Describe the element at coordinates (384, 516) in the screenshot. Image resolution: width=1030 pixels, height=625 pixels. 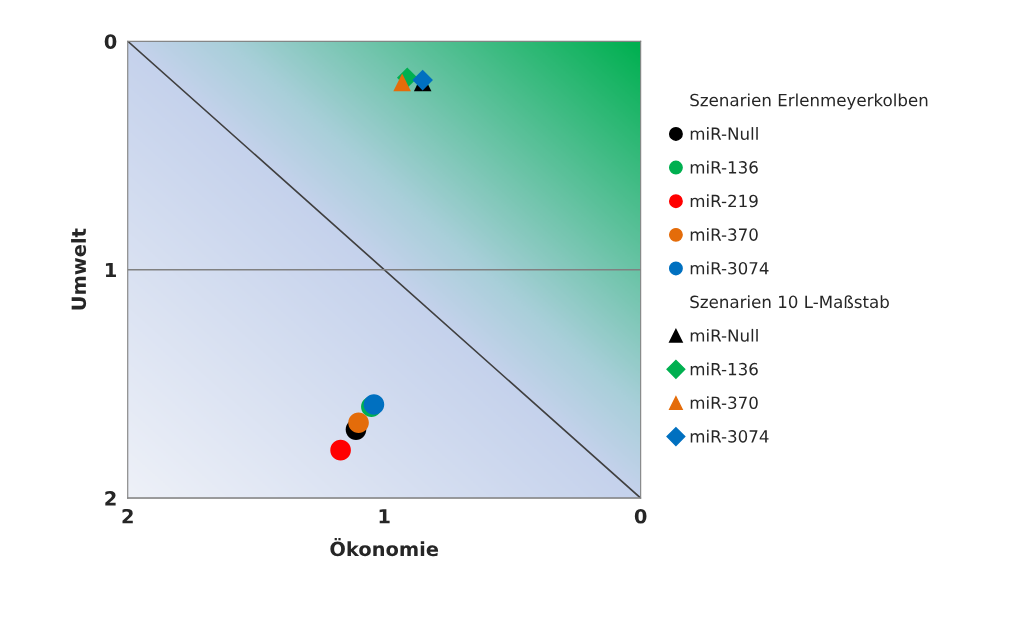
I see `x-tick-label: 1` at that location.